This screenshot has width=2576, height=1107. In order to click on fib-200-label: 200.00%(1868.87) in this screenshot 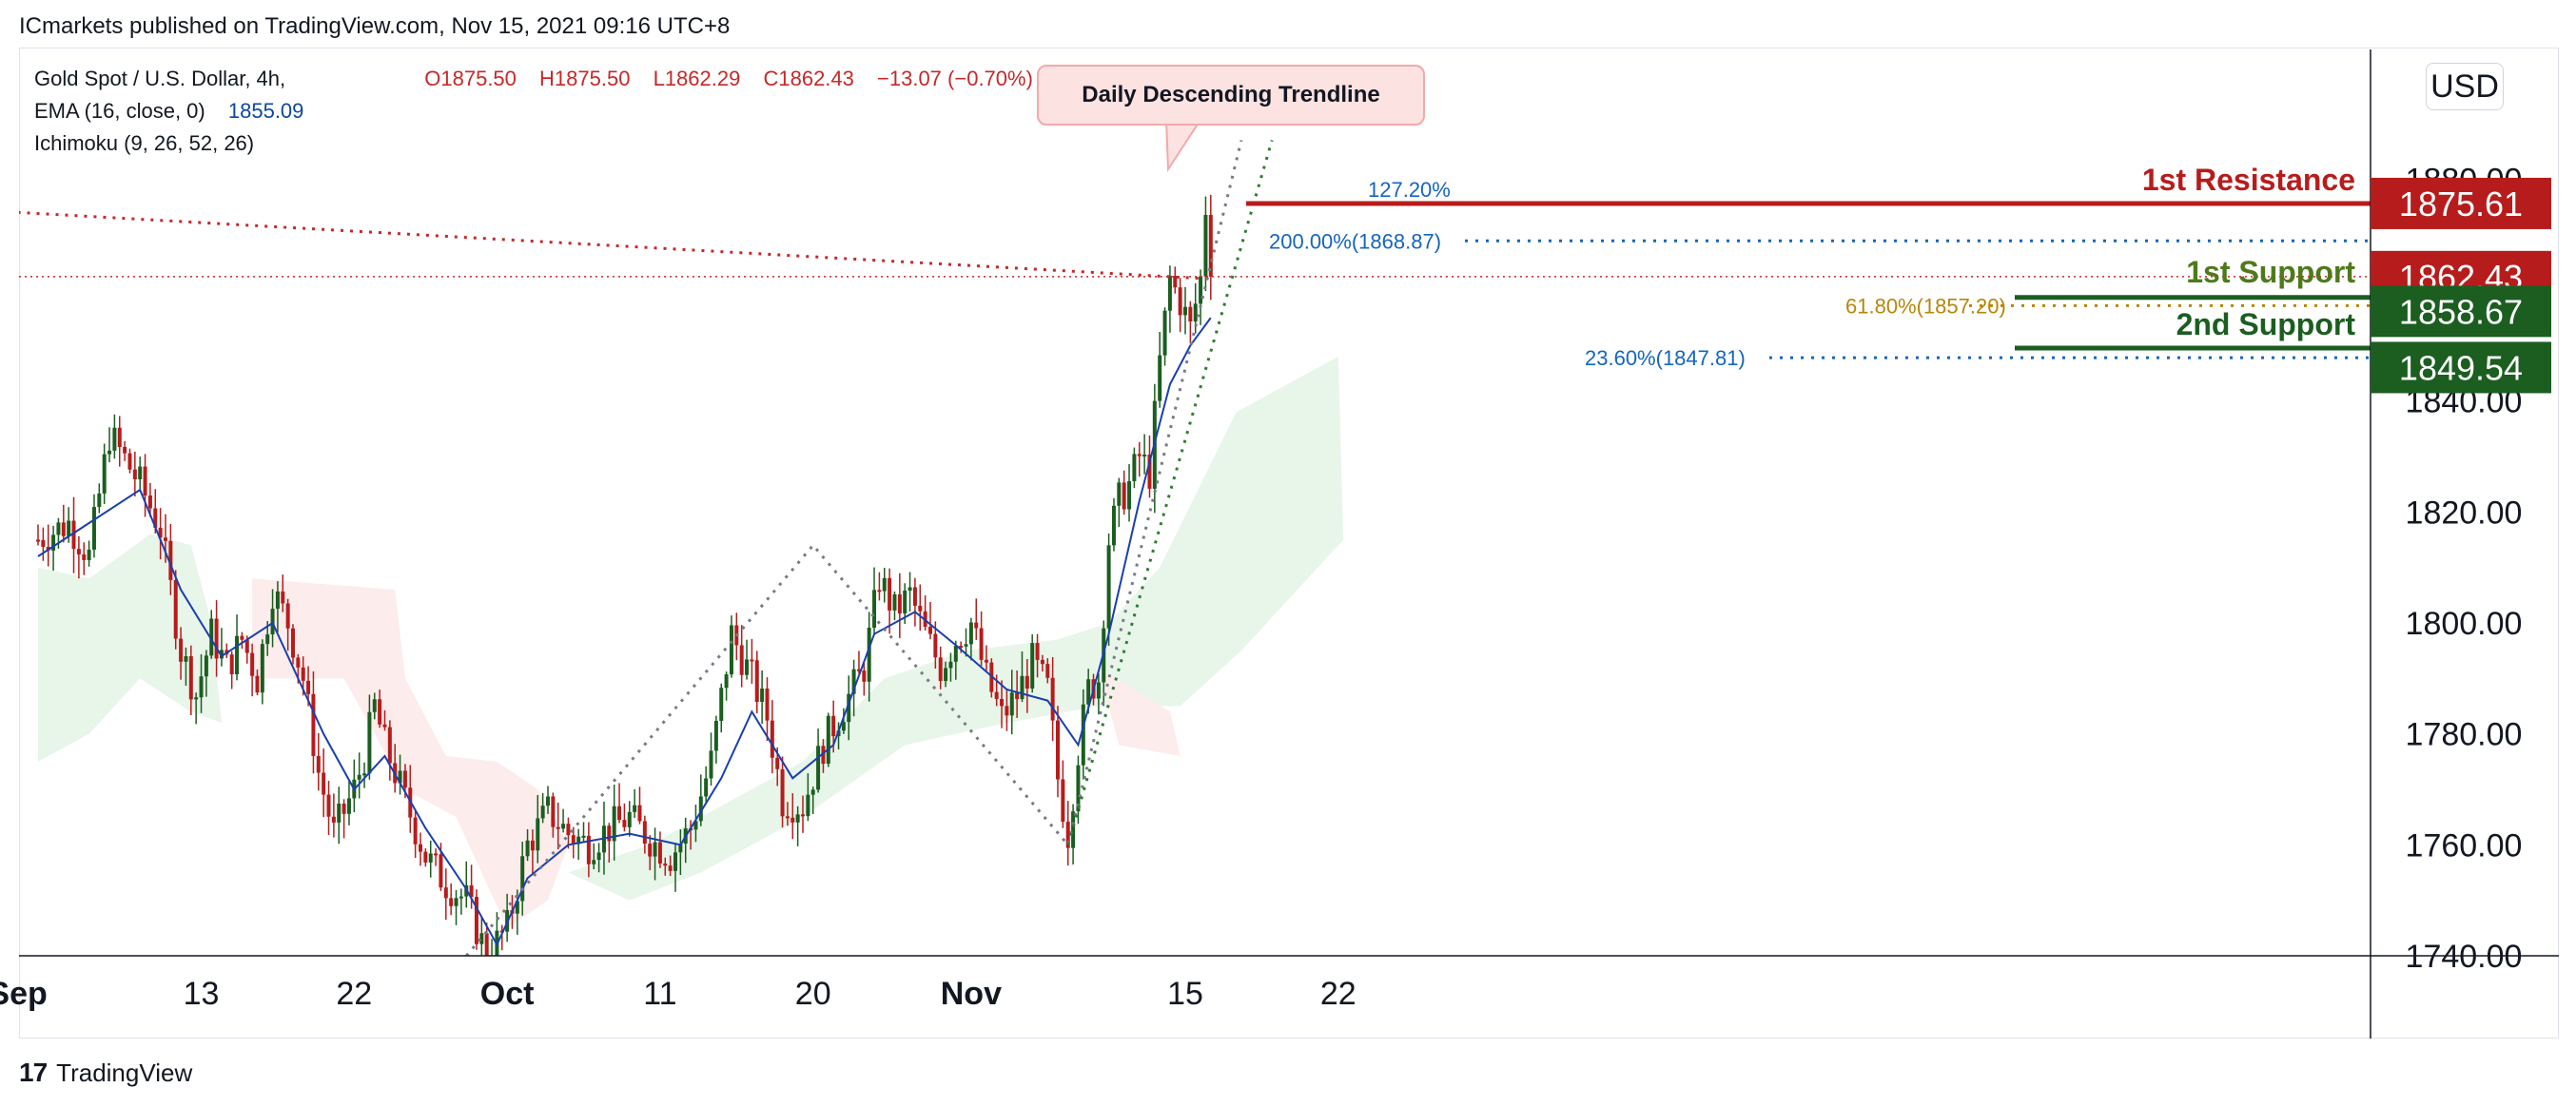, I will do `click(1355, 241)`.